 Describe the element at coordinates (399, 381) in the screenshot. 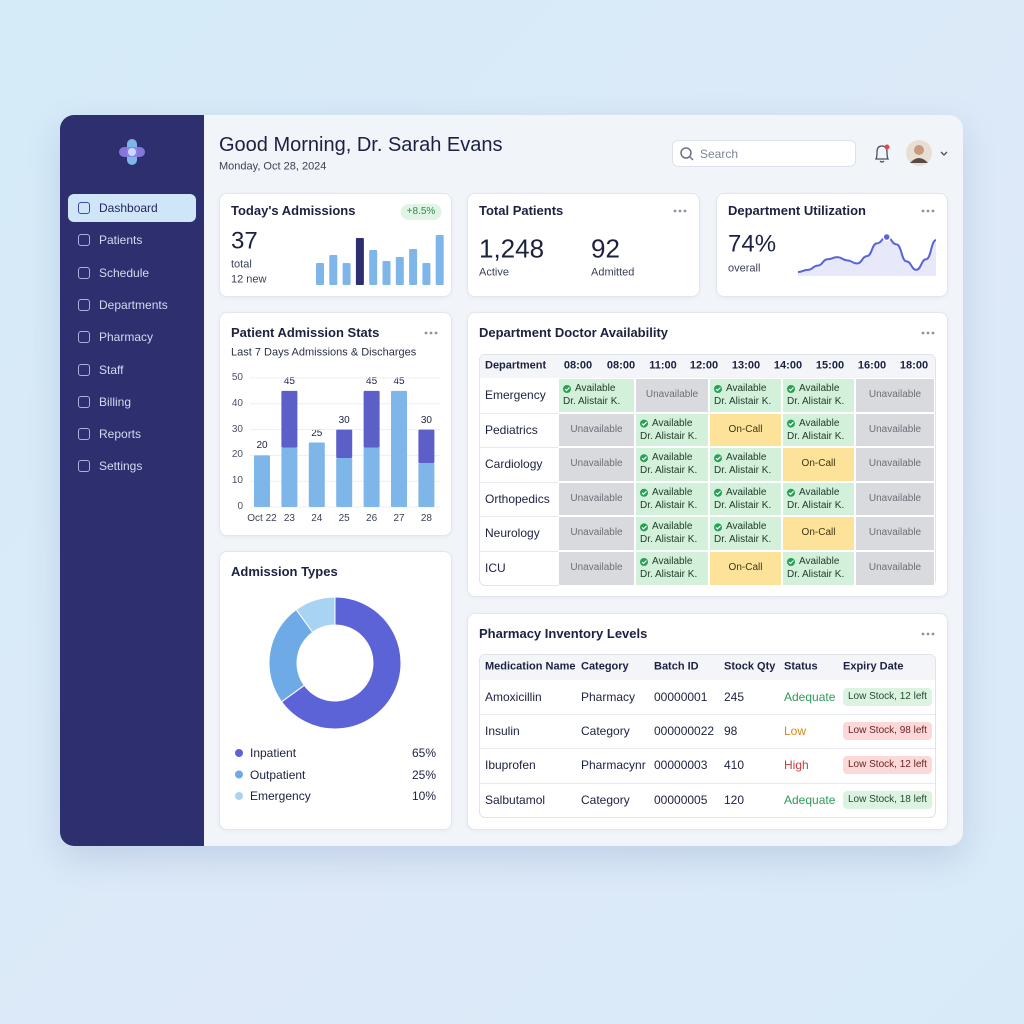

I see `bar-total-label: 45` at that location.